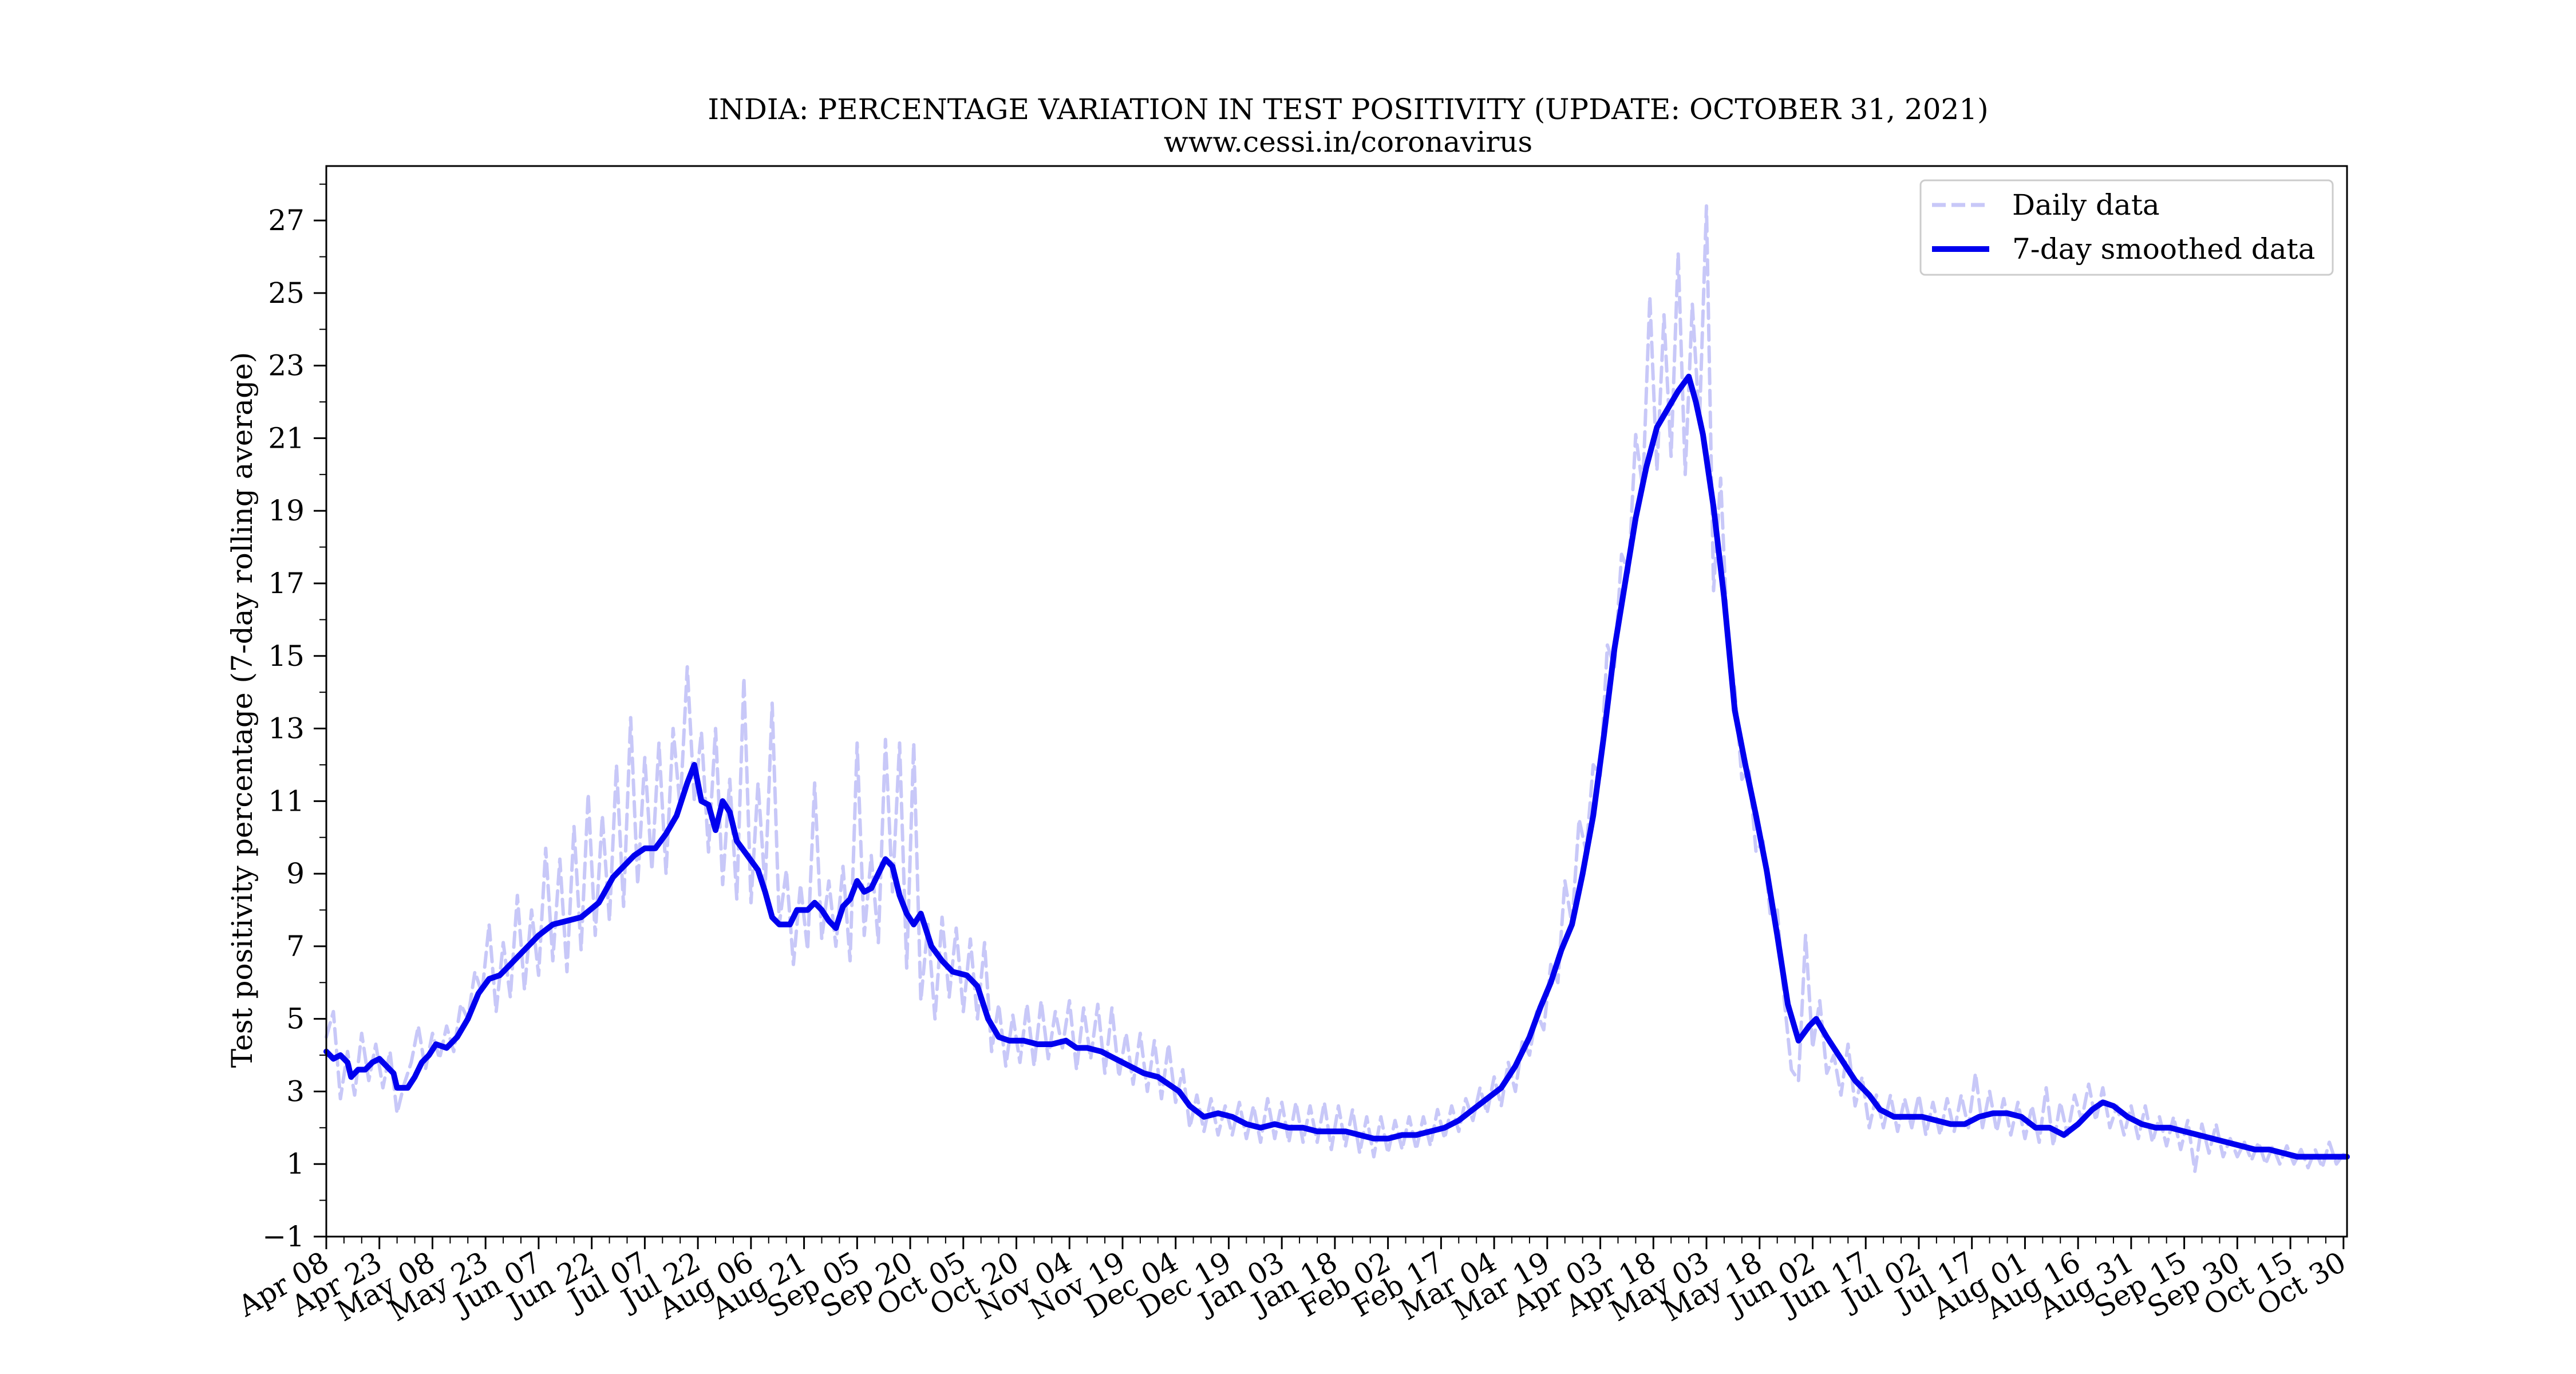  What do you see at coordinates (286, 584) in the screenshot?
I see `y-tick-label: 17` at bounding box center [286, 584].